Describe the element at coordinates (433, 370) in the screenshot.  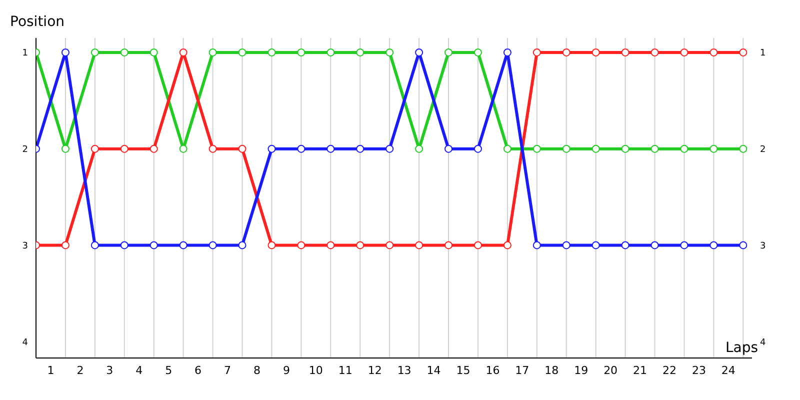
I see `x-tick-label: 14` at that location.